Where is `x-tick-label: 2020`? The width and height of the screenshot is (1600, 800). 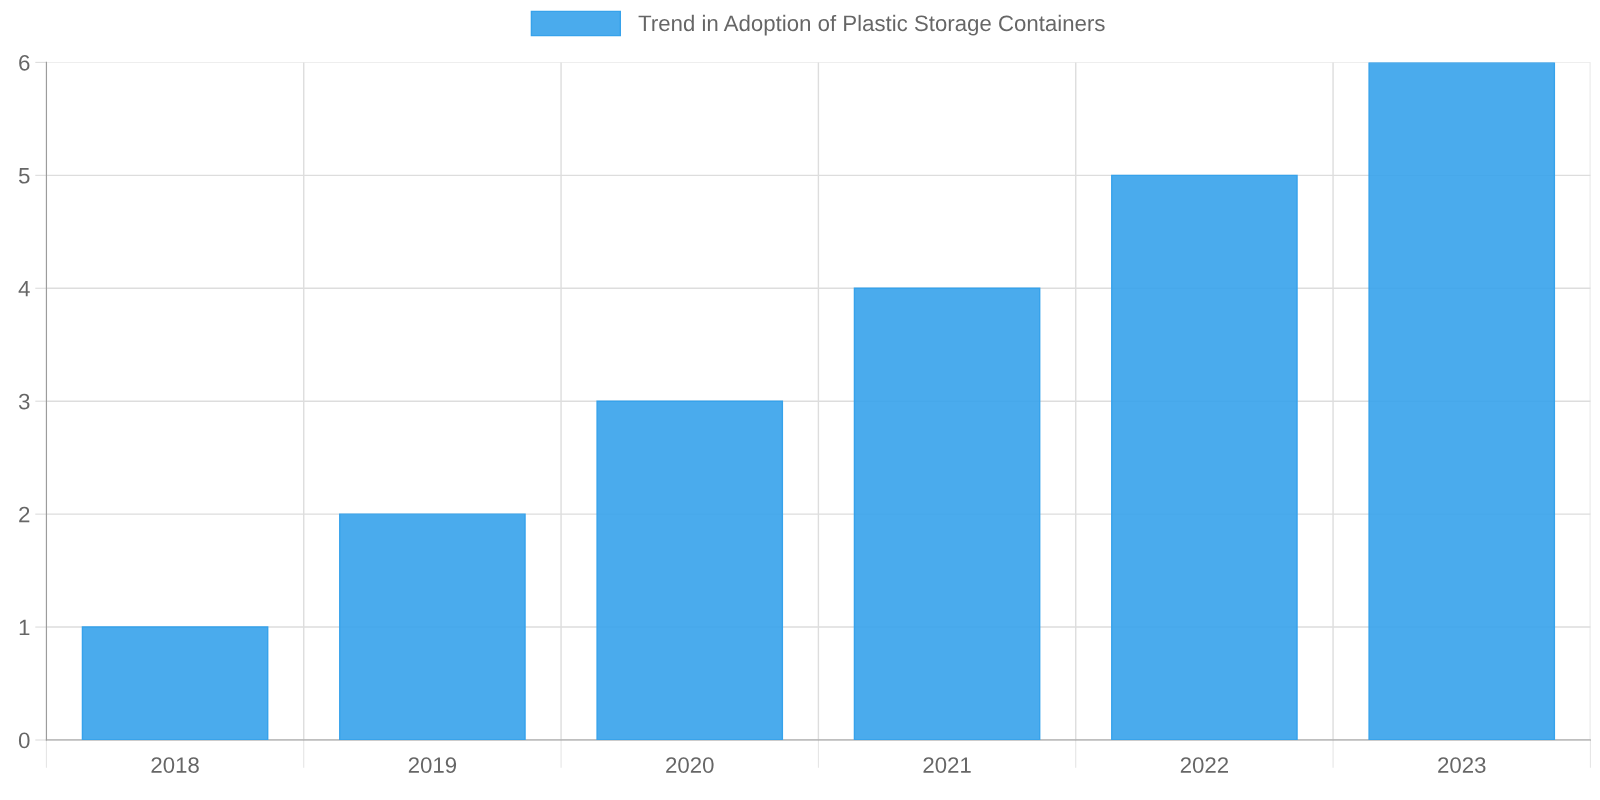
x-tick-label: 2020 is located at coordinates (690, 765).